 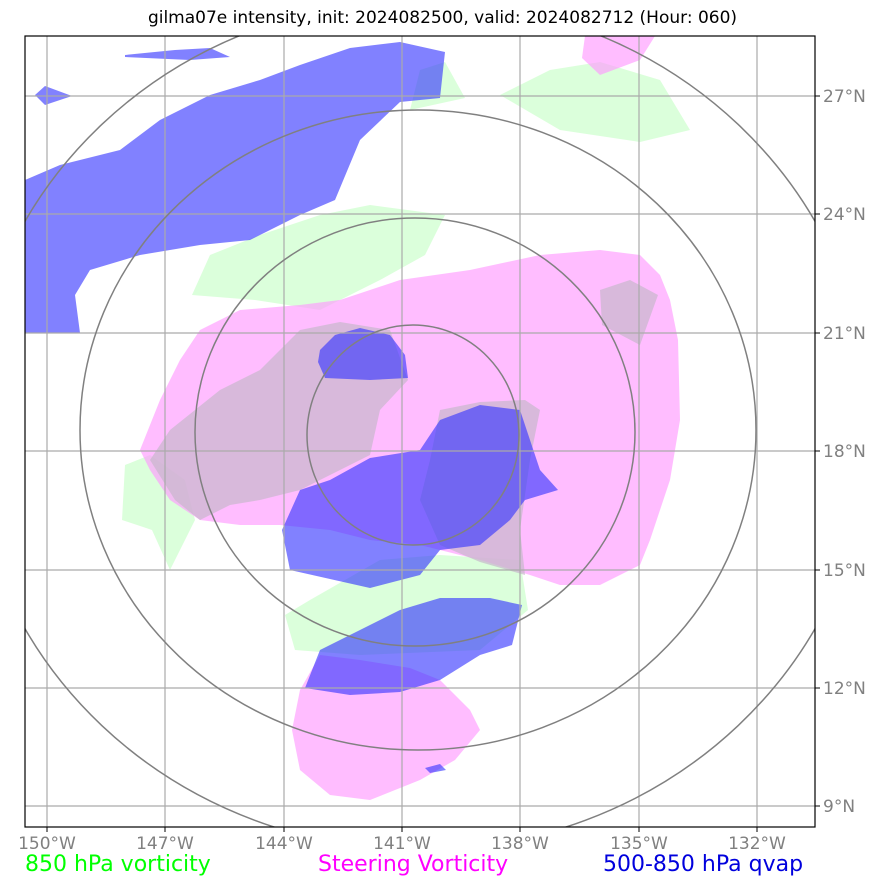 What do you see at coordinates (118, 864) in the screenshot?
I see `legend-850-vorticity: 850 hPa vorticity` at bounding box center [118, 864].